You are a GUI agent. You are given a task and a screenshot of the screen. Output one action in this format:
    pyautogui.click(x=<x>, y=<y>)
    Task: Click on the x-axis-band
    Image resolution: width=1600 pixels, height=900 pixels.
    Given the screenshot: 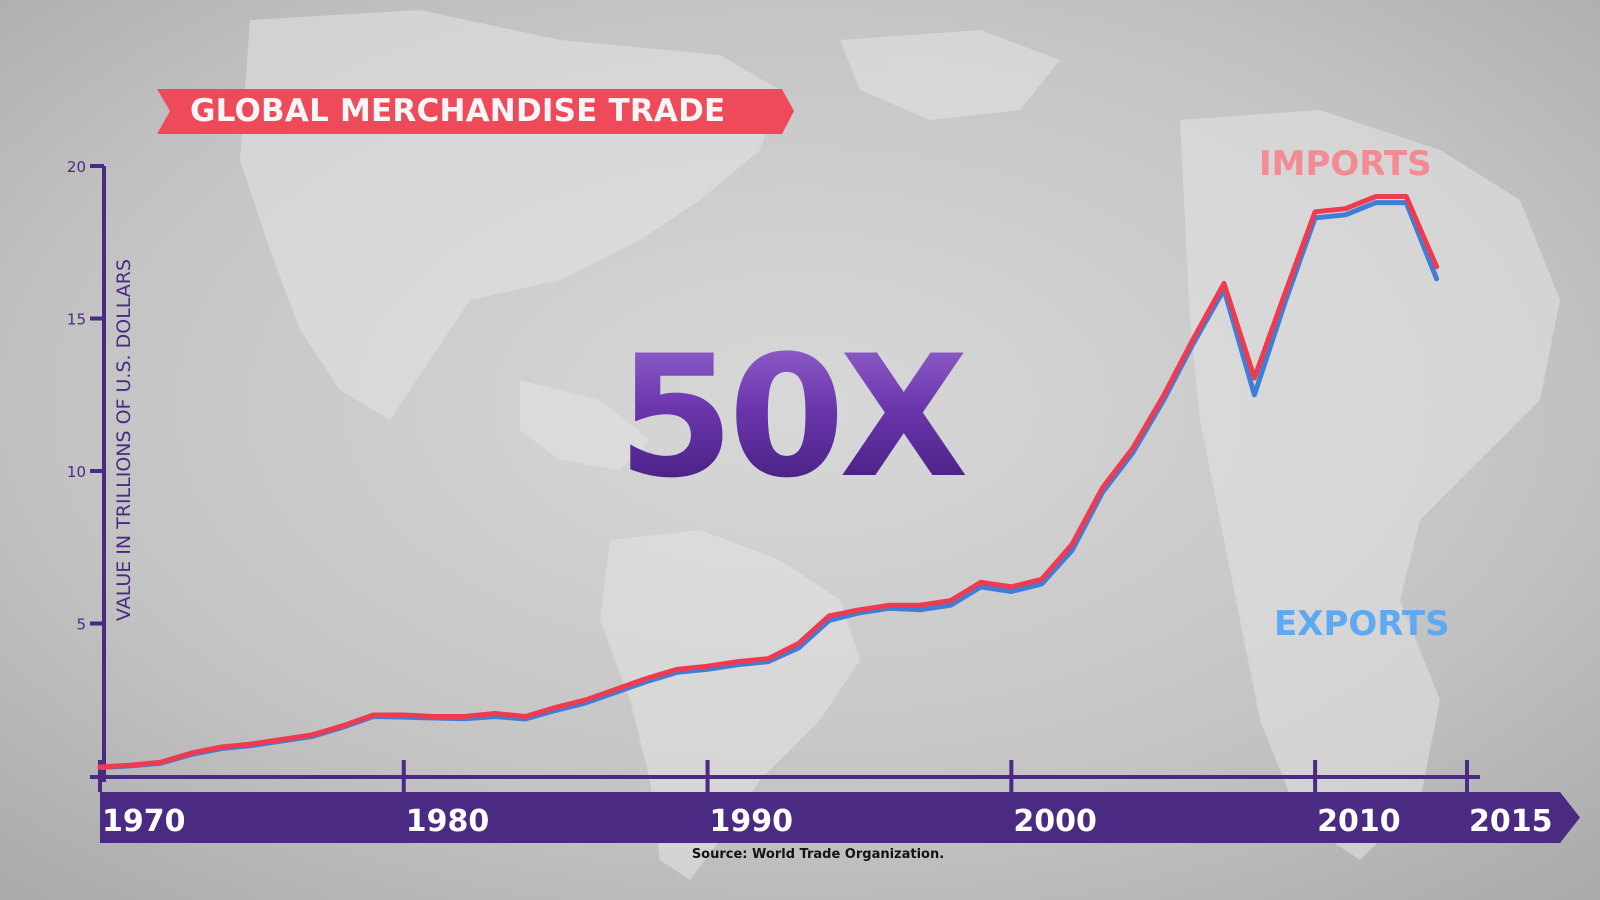 What is the action you would take?
    pyautogui.click(x=840, y=817)
    